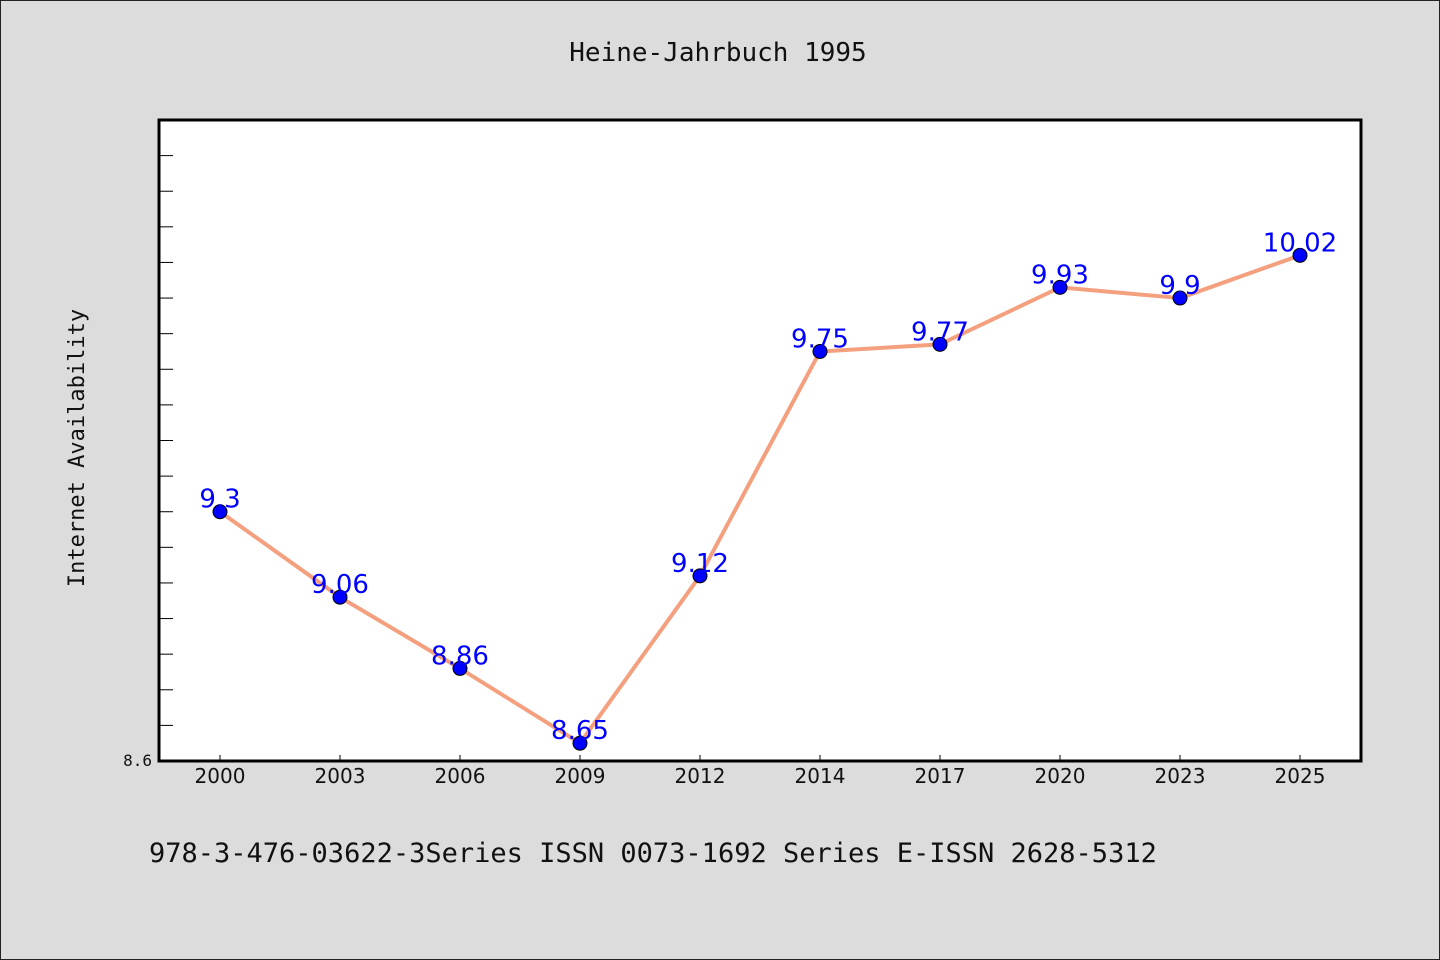 Image resolution: width=1440 pixels, height=960 pixels. I want to click on x-tick-label-2009: 2009, so click(580, 776).